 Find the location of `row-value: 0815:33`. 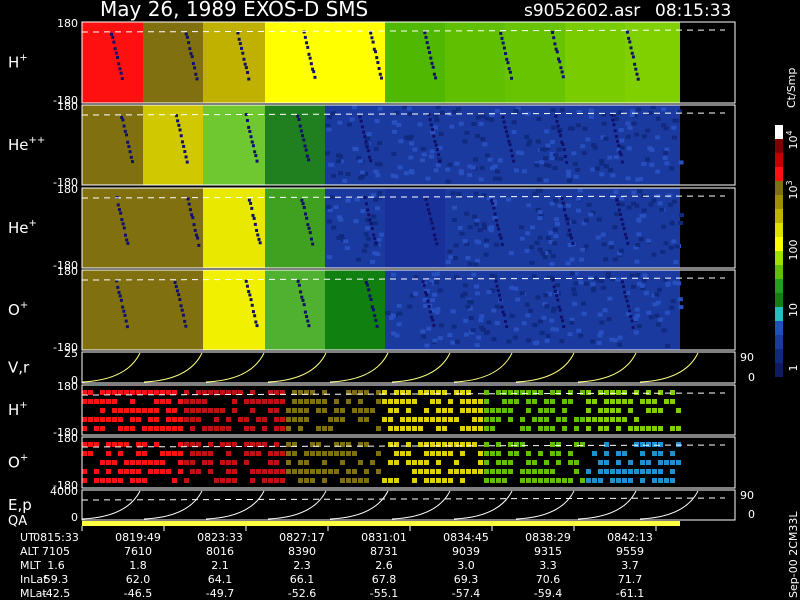

row-value: 0815:33 is located at coordinates (56, 537).